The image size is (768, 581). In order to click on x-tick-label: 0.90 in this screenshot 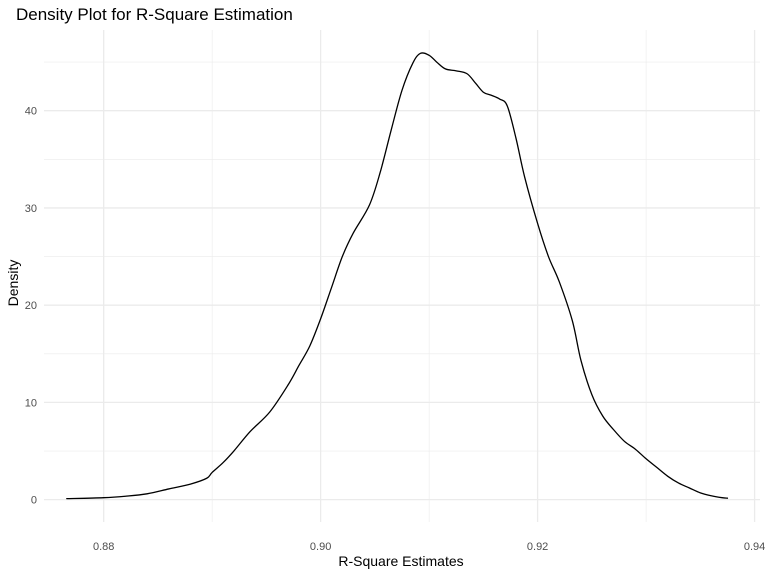, I will do `click(320, 547)`.